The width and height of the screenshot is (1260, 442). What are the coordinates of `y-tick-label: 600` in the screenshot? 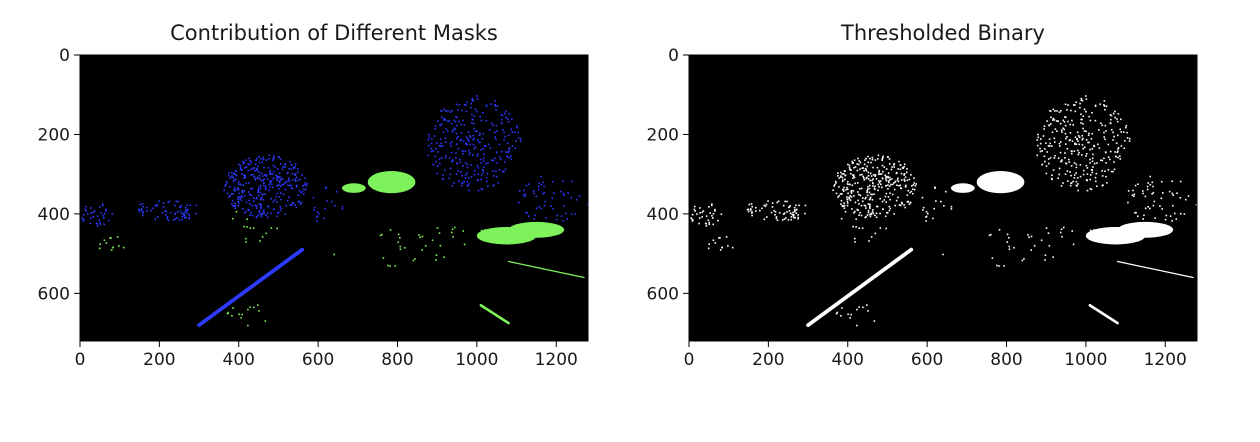 It's located at (54, 294).